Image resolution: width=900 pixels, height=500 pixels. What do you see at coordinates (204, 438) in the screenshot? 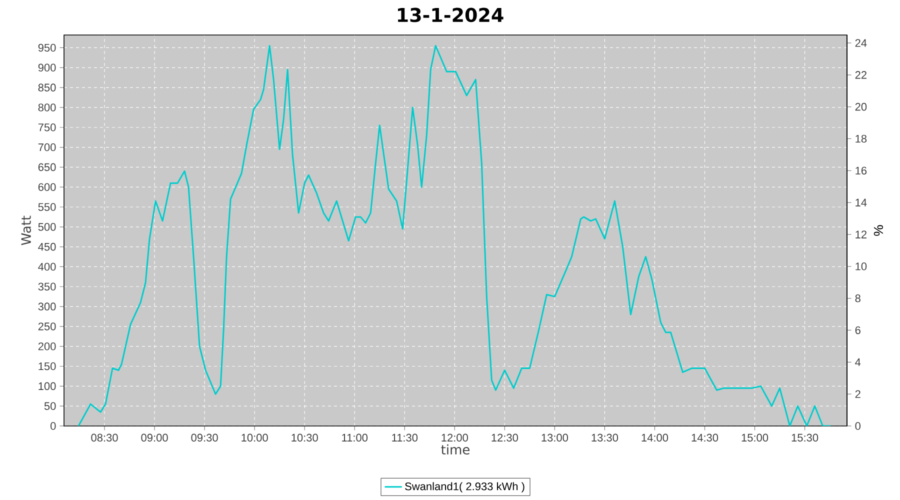
I see `x-tick-label: 09:30` at bounding box center [204, 438].